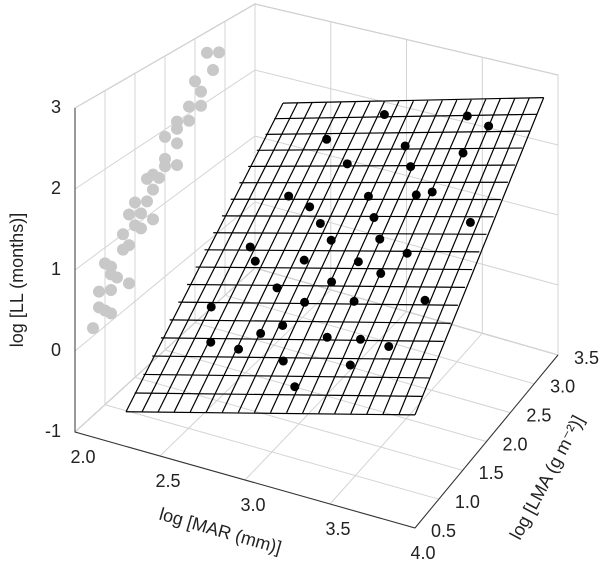 Image resolution: width=600 pixels, height=566 pixels. I want to click on x-tick-label: 4.0, so click(422, 553).